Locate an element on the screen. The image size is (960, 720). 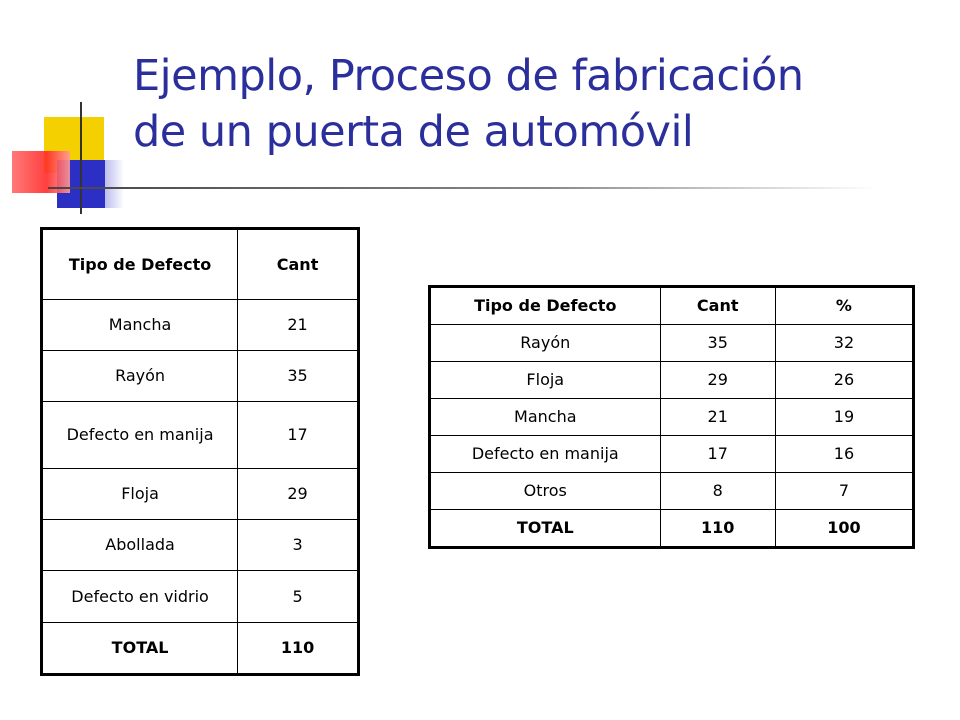
table-row: Otros 8 7 is located at coordinates (672, 491).